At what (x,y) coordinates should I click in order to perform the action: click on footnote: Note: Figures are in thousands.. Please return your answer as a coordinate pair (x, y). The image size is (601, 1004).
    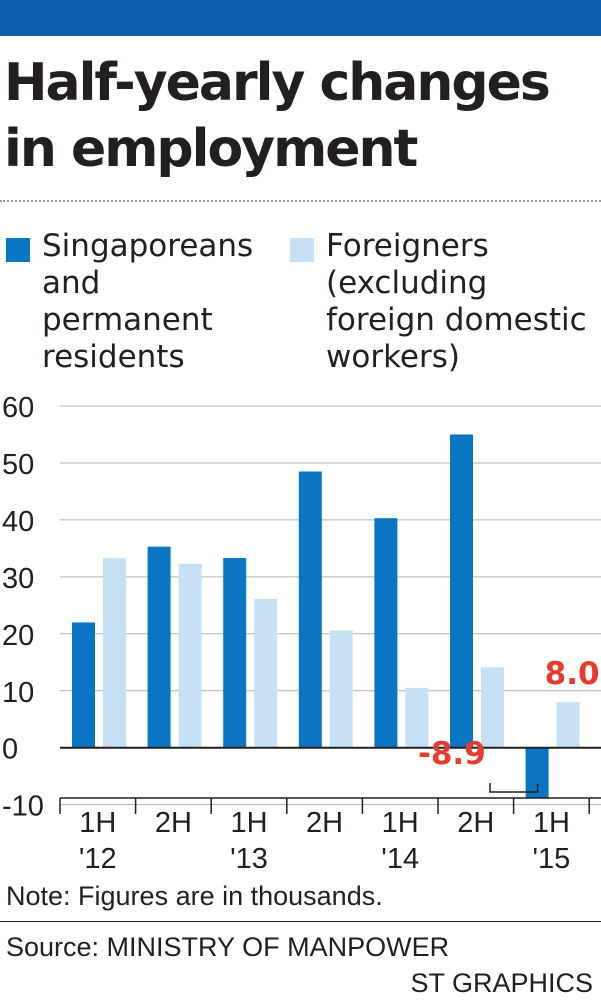
    Looking at the image, I should click on (194, 896).